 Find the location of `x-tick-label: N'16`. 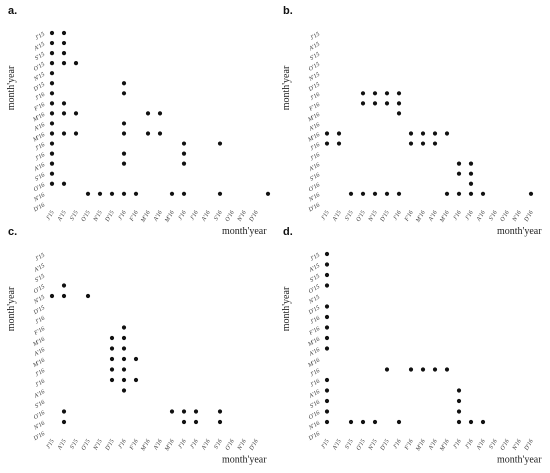

x-tick-label: N'16 is located at coordinates (516, 217).